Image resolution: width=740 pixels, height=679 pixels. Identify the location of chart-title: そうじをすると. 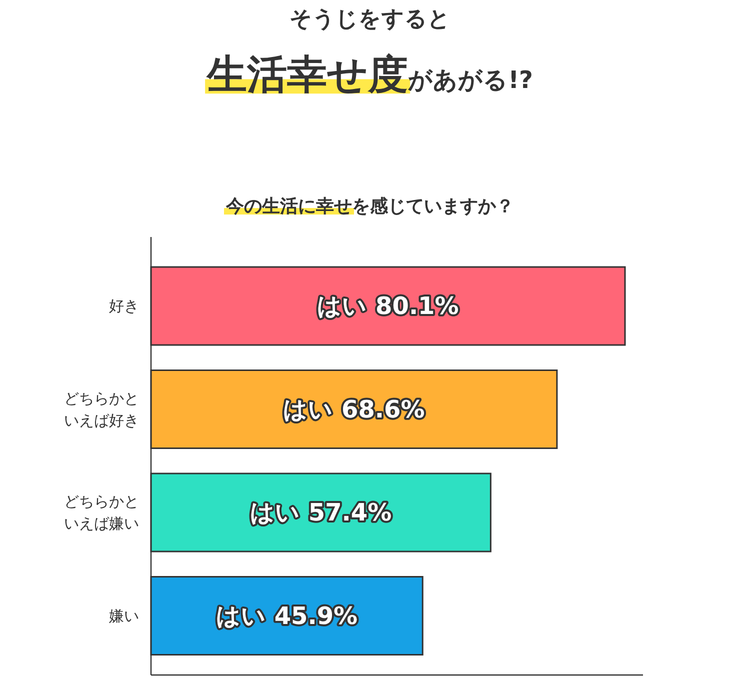
(370, 19).